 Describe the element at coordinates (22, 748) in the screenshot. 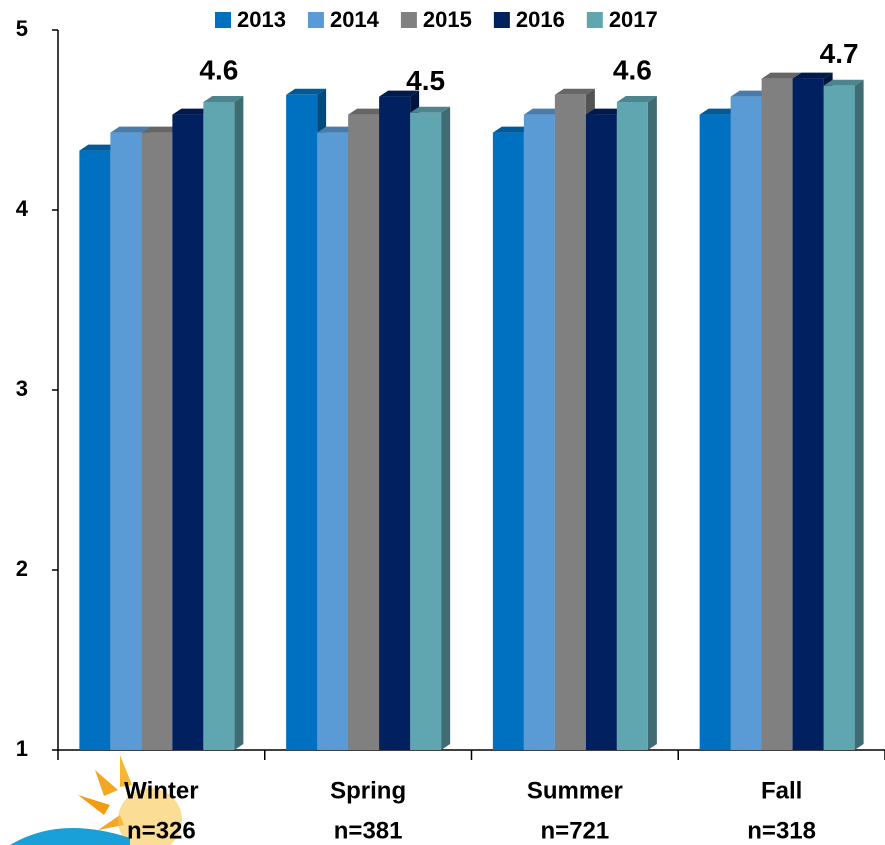

I see `y-tick-label: 1` at that location.